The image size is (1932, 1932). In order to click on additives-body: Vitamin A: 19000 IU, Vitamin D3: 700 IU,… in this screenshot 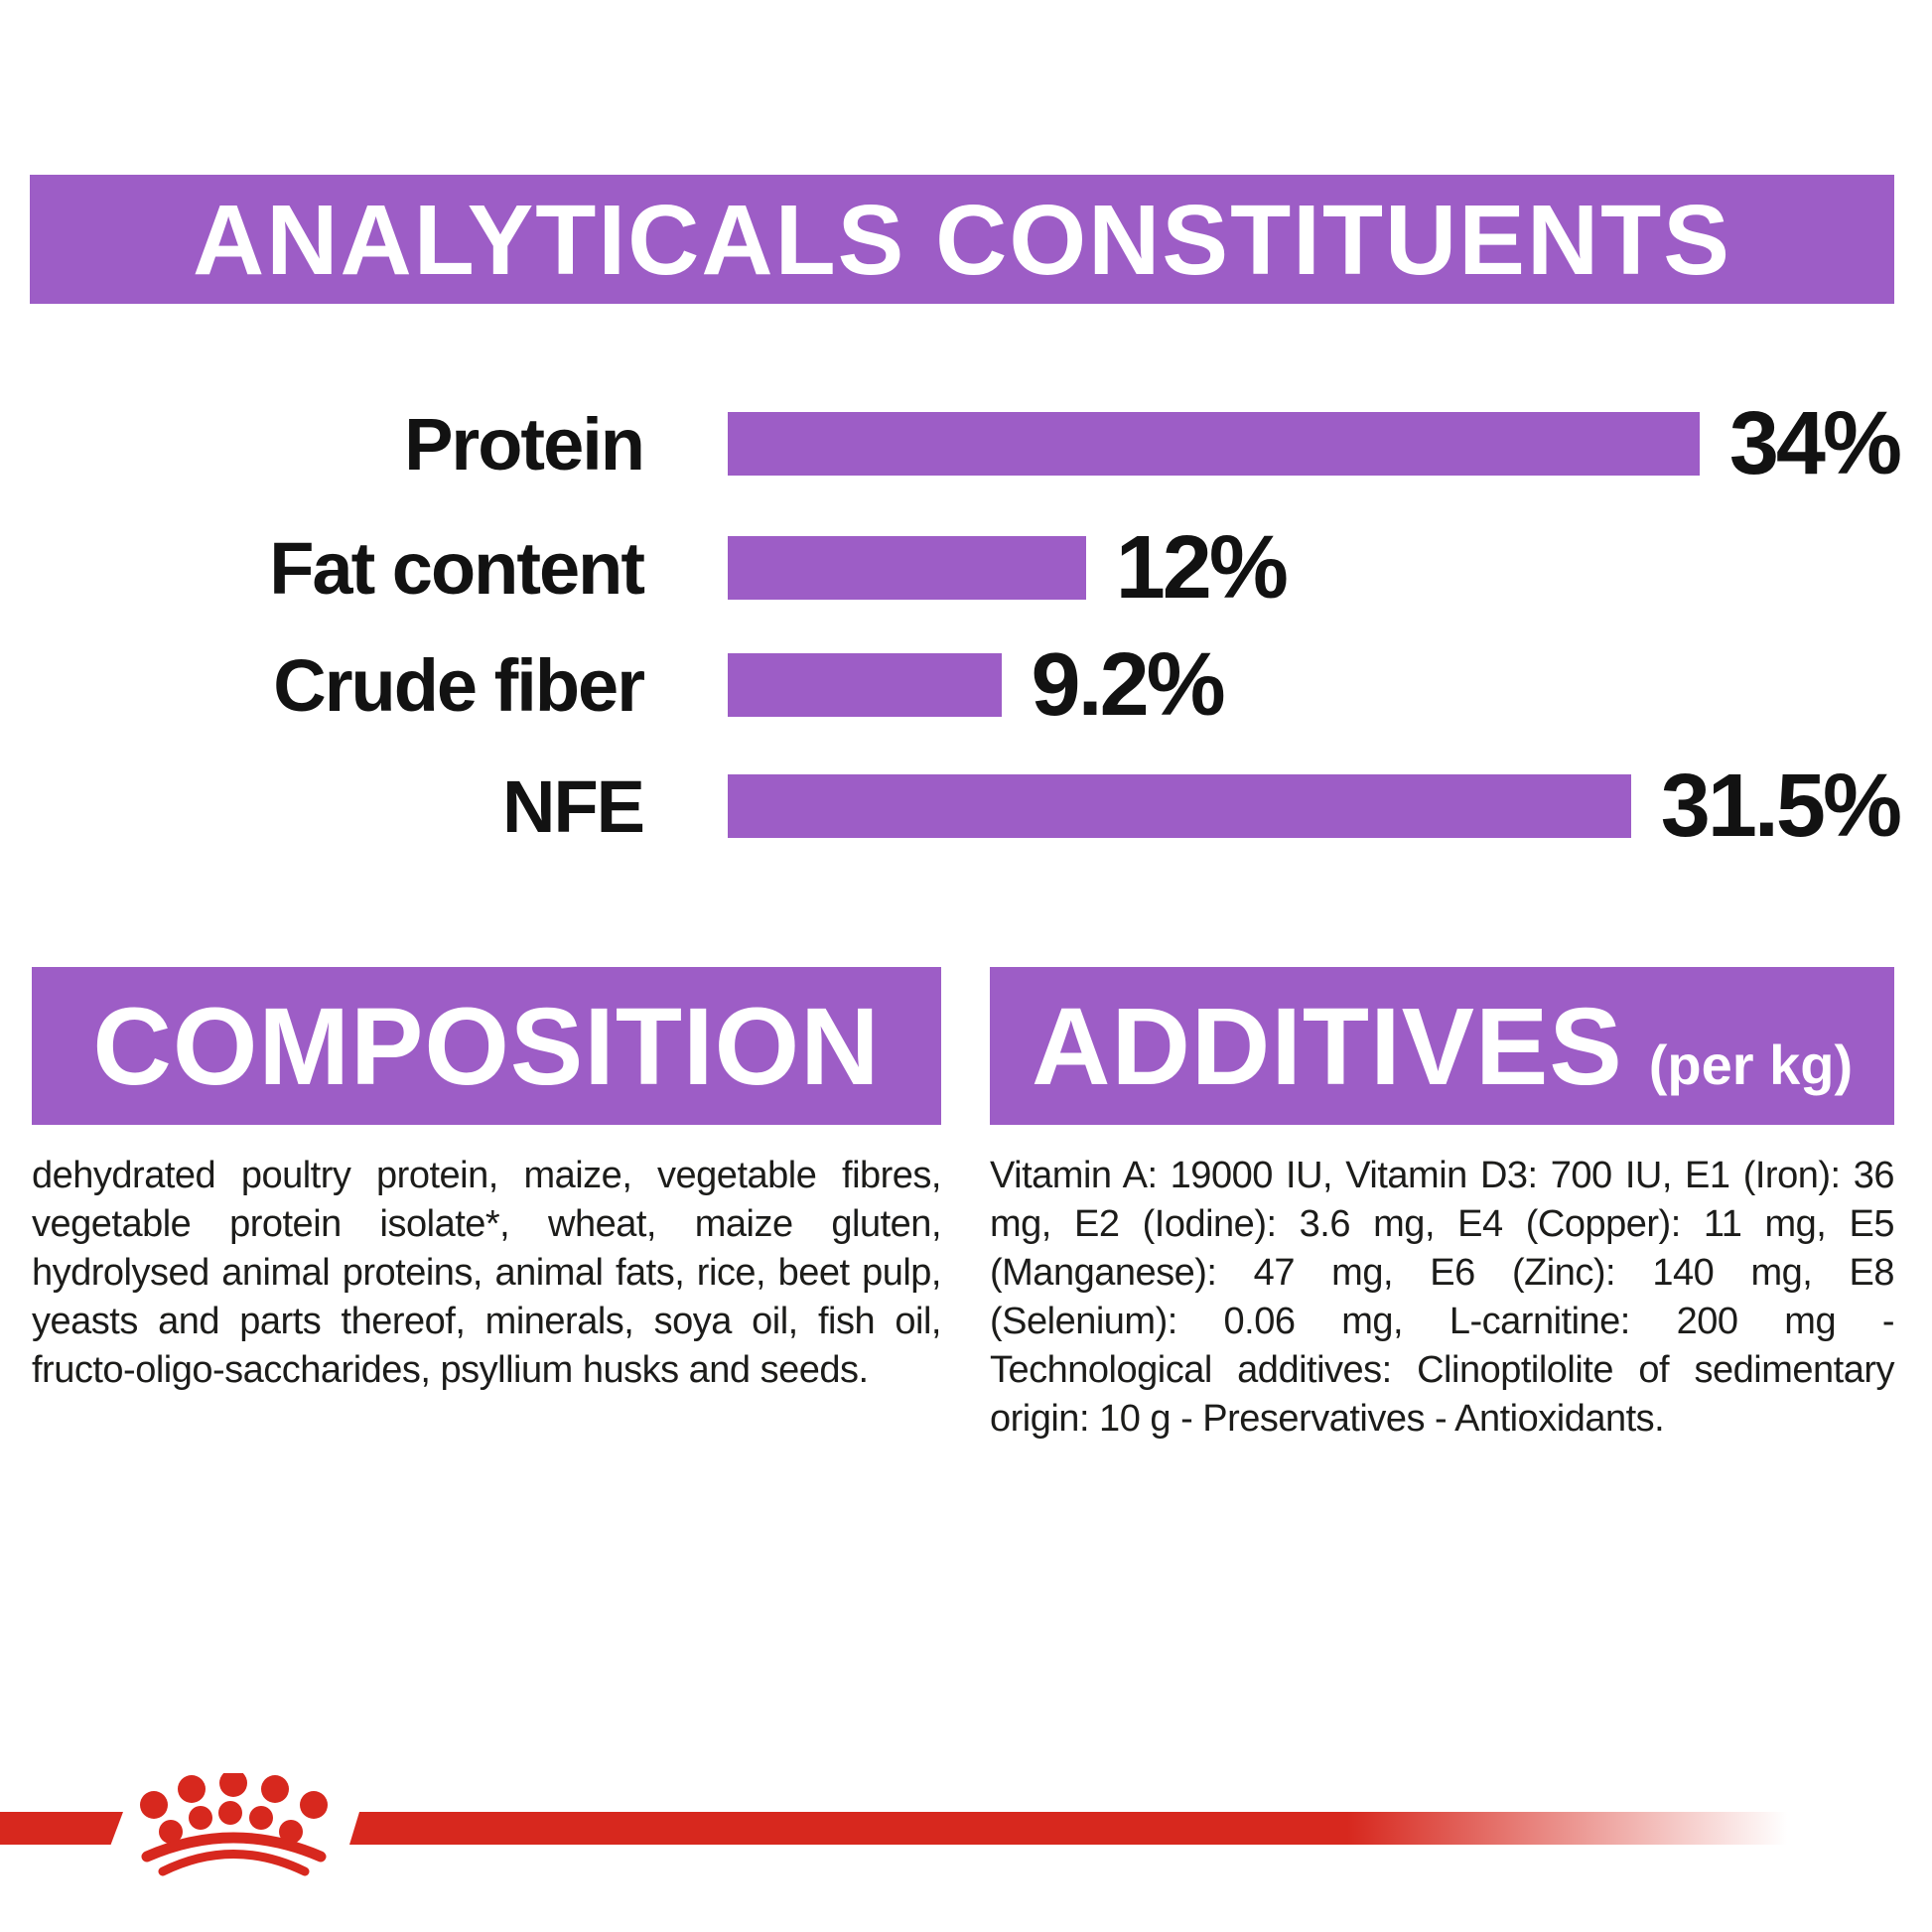, I will do `click(1443, 1297)`.